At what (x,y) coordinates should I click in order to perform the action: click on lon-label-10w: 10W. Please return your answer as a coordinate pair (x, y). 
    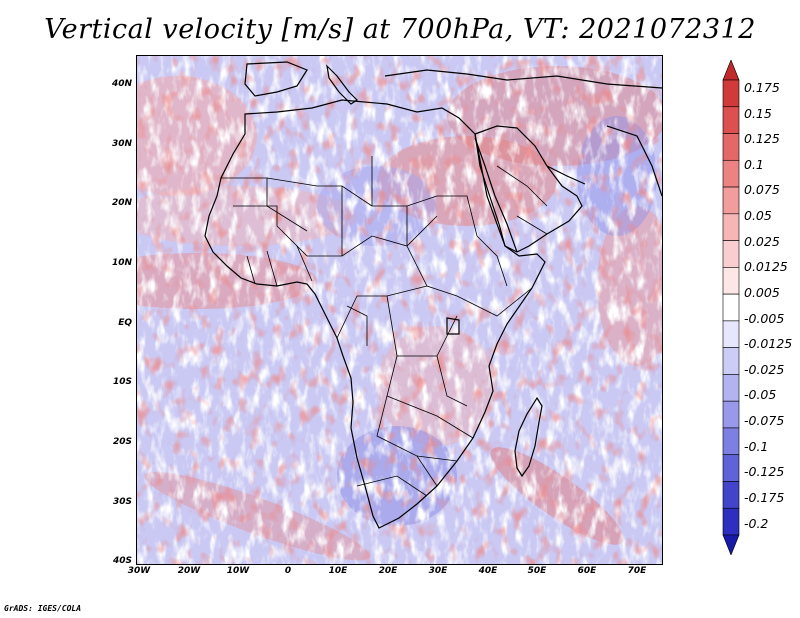
    Looking at the image, I should click on (238, 571).